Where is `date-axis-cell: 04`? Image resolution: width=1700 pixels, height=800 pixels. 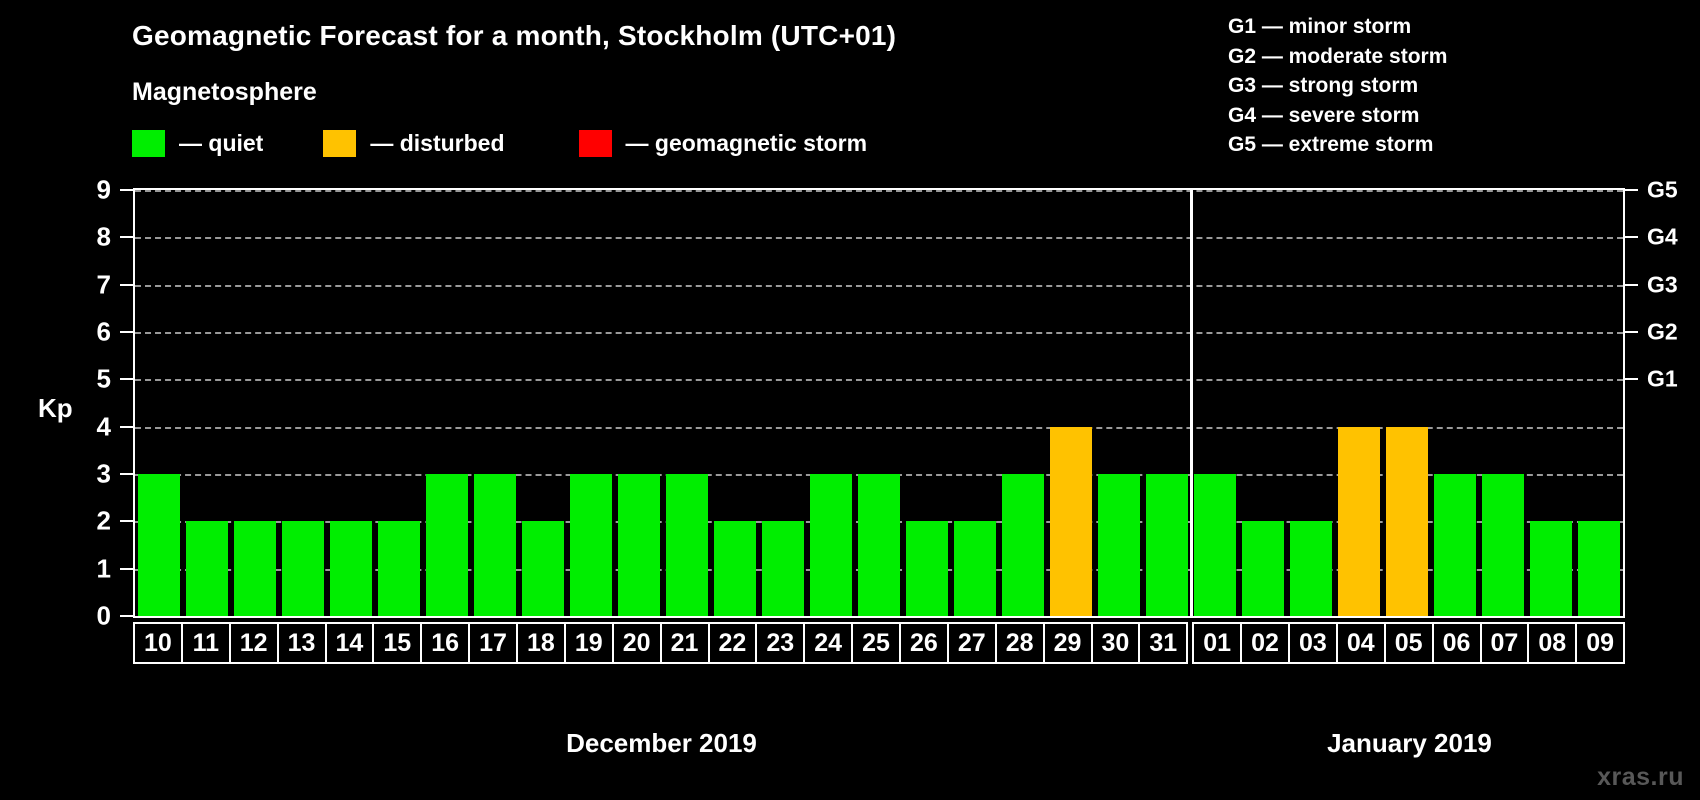
date-axis-cell: 04 is located at coordinates (1360, 643).